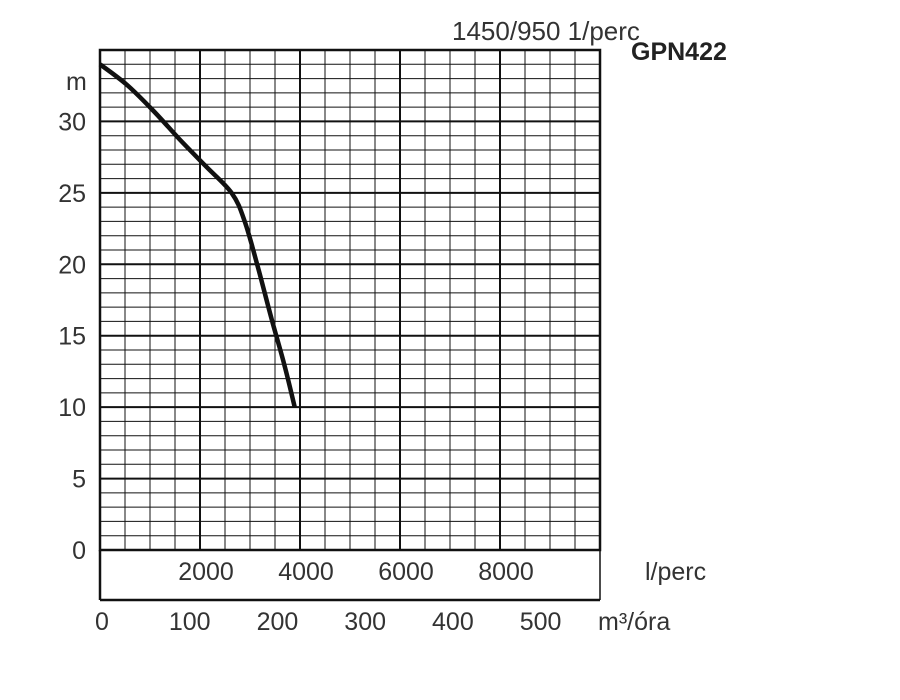 This screenshot has height=700, width=900. I want to click on x-tick-label-m3h: 200, so click(278, 622).